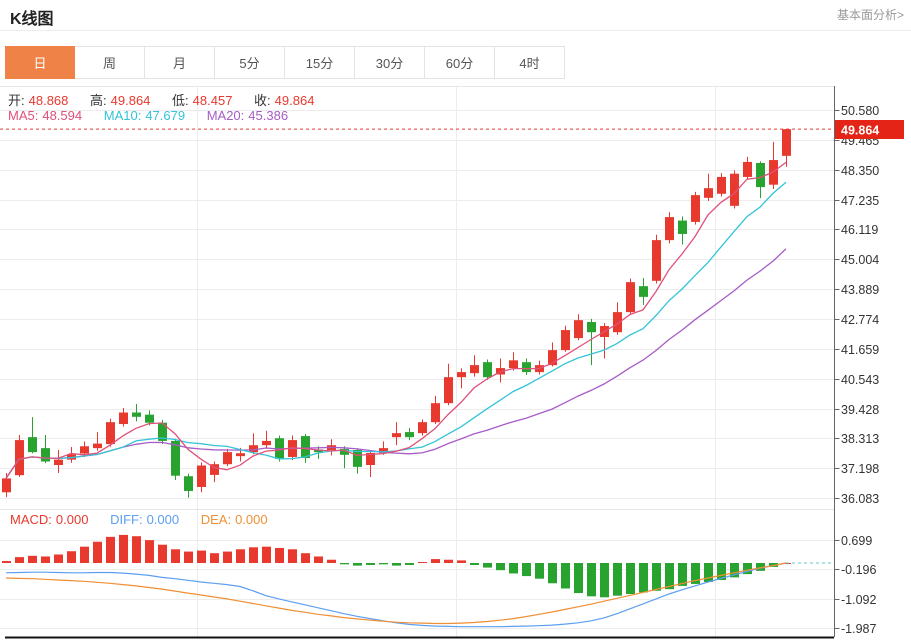 The height and width of the screenshot is (644, 911). What do you see at coordinates (860, 350) in the screenshot?
I see `axis-tick-label: 41.659` at bounding box center [860, 350].